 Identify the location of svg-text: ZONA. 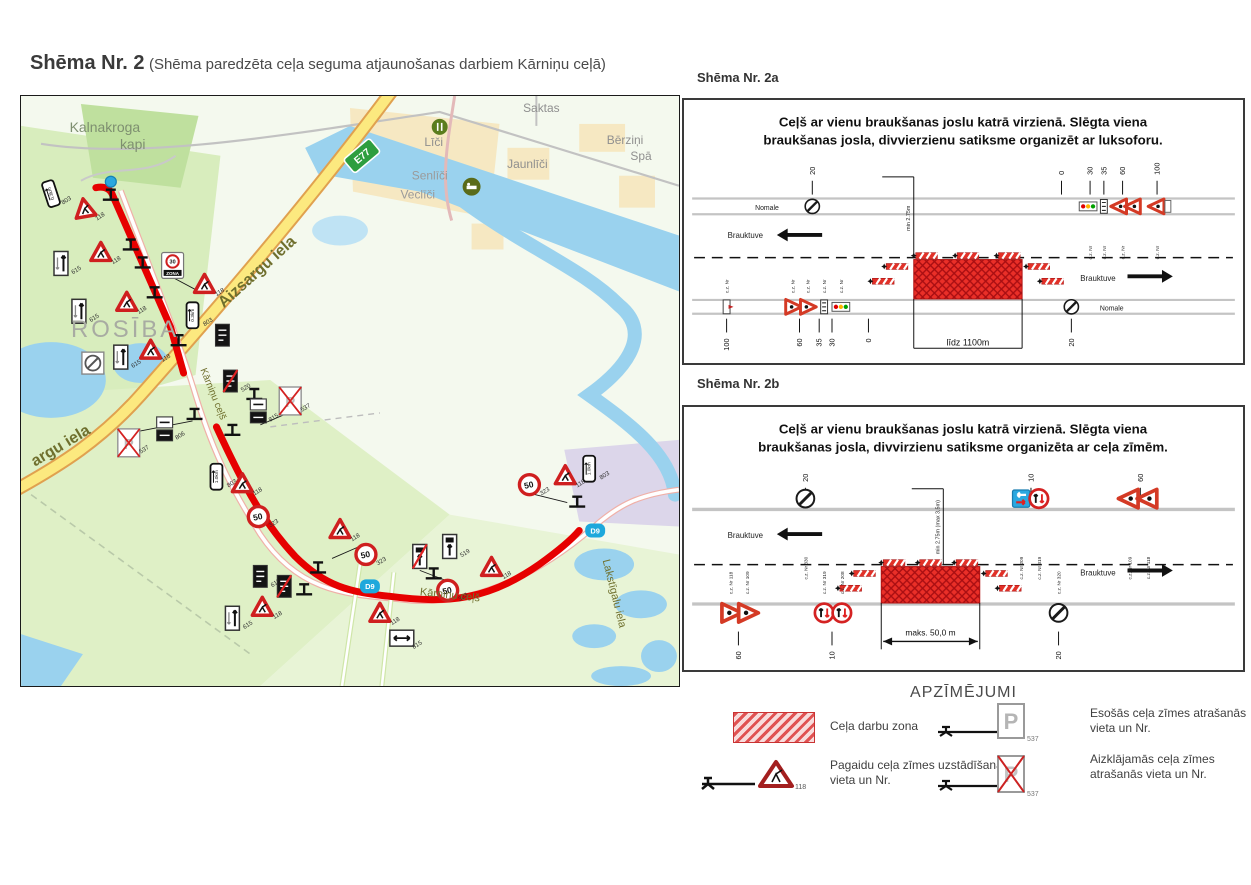
(172, 273).